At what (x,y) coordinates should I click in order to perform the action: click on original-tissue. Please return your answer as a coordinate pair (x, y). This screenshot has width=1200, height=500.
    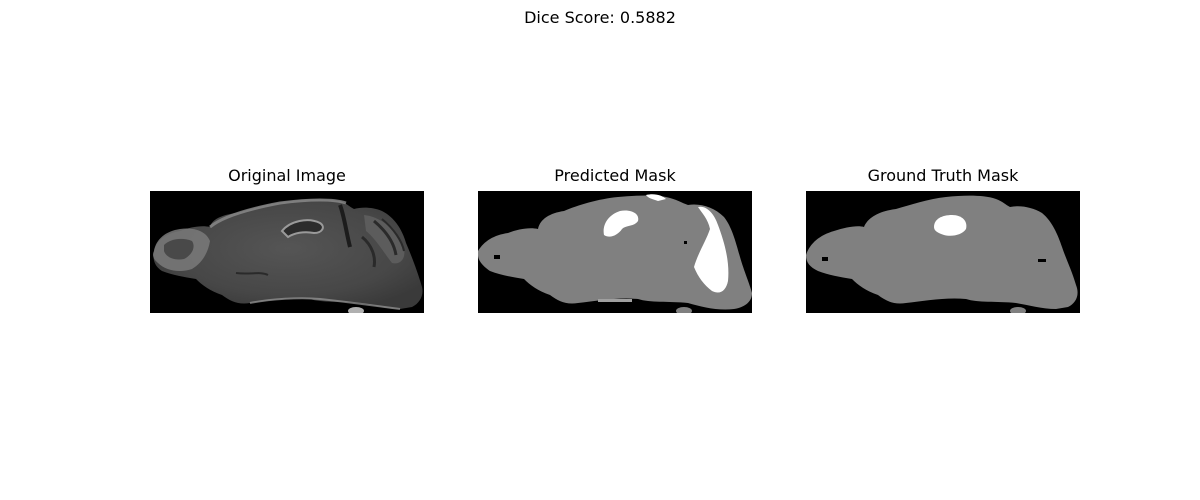
    Looking at the image, I should click on (288, 254).